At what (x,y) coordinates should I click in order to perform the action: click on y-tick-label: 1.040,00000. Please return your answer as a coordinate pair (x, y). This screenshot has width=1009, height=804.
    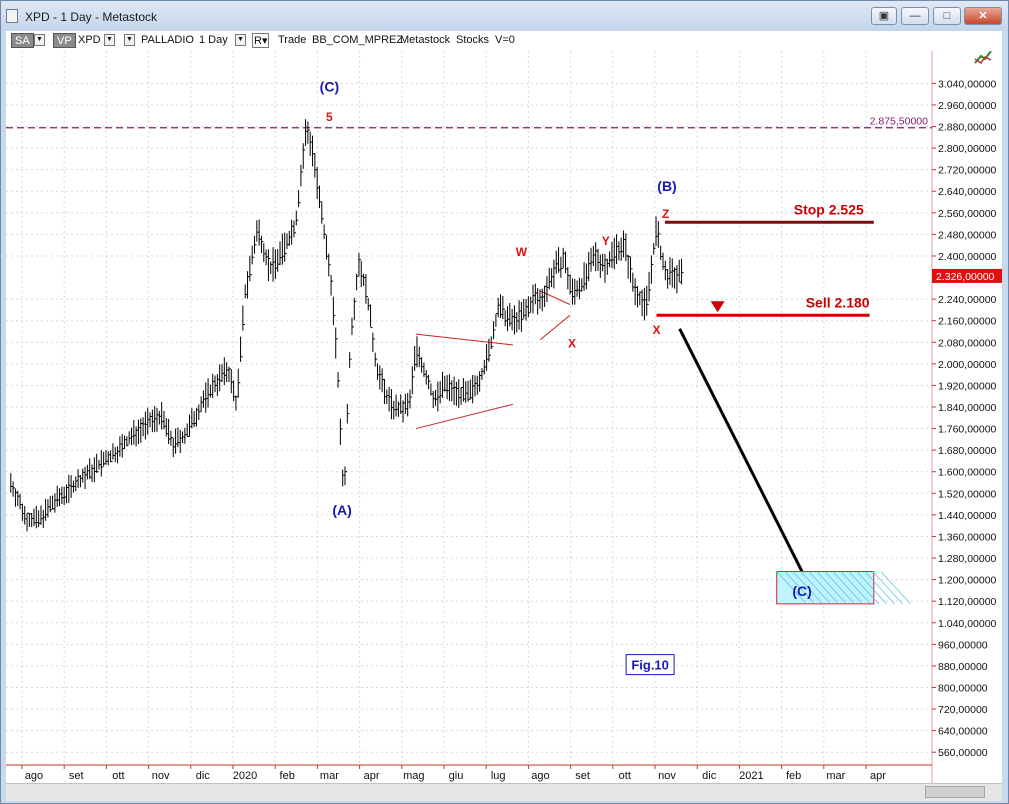
    Looking at the image, I should click on (967, 624).